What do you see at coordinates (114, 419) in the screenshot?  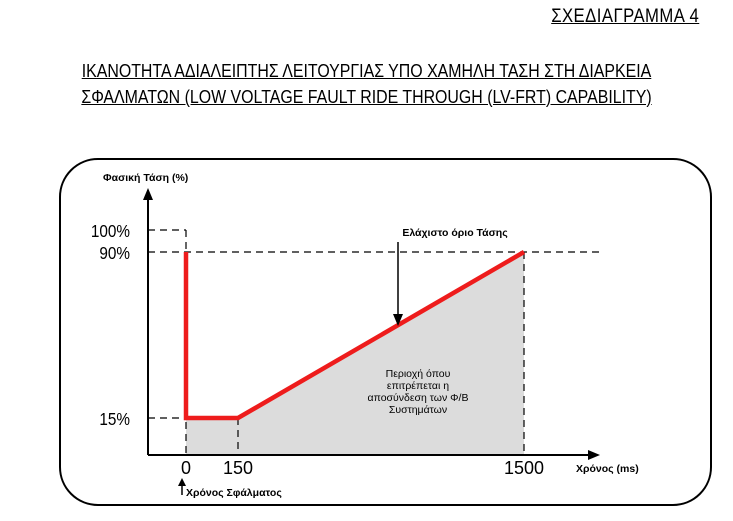 I see `y-tick-label: 15%` at bounding box center [114, 419].